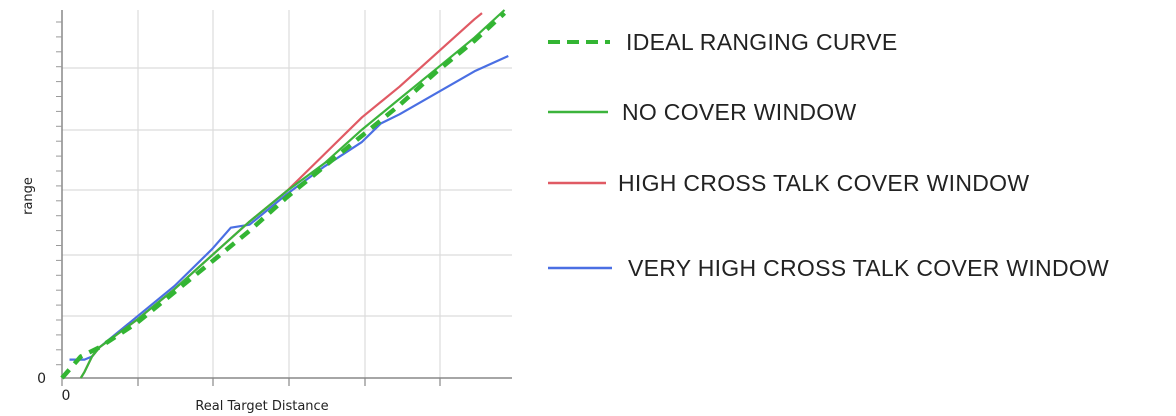 The height and width of the screenshot is (416, 1176). I want to click on legend-label-4: VERY HIGH CROSS TALK COVER WINDOW, so click(868, 268).